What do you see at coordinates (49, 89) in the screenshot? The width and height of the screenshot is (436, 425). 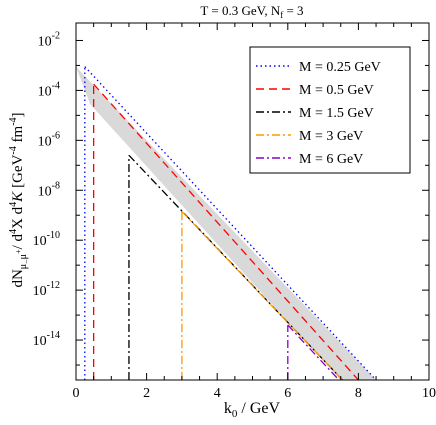 I see `y-tick-label: 10⁻⁴` at bounding box center [49, 89].